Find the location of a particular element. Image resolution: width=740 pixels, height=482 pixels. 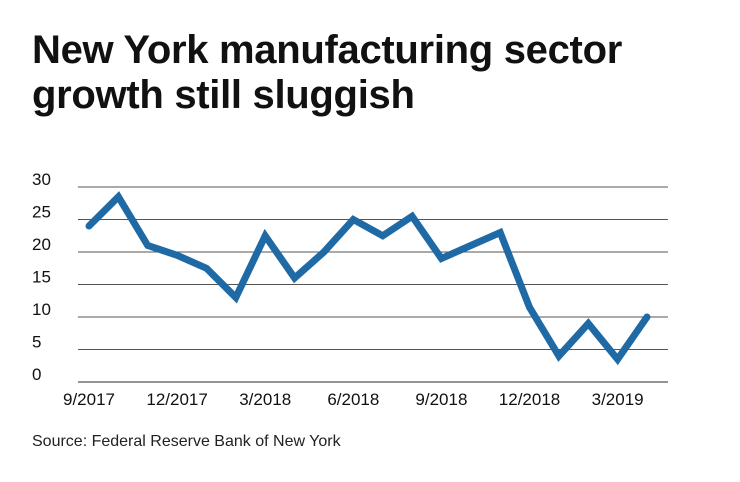

title-line-2: growth still sluggish is located at coordinates (223, 95).